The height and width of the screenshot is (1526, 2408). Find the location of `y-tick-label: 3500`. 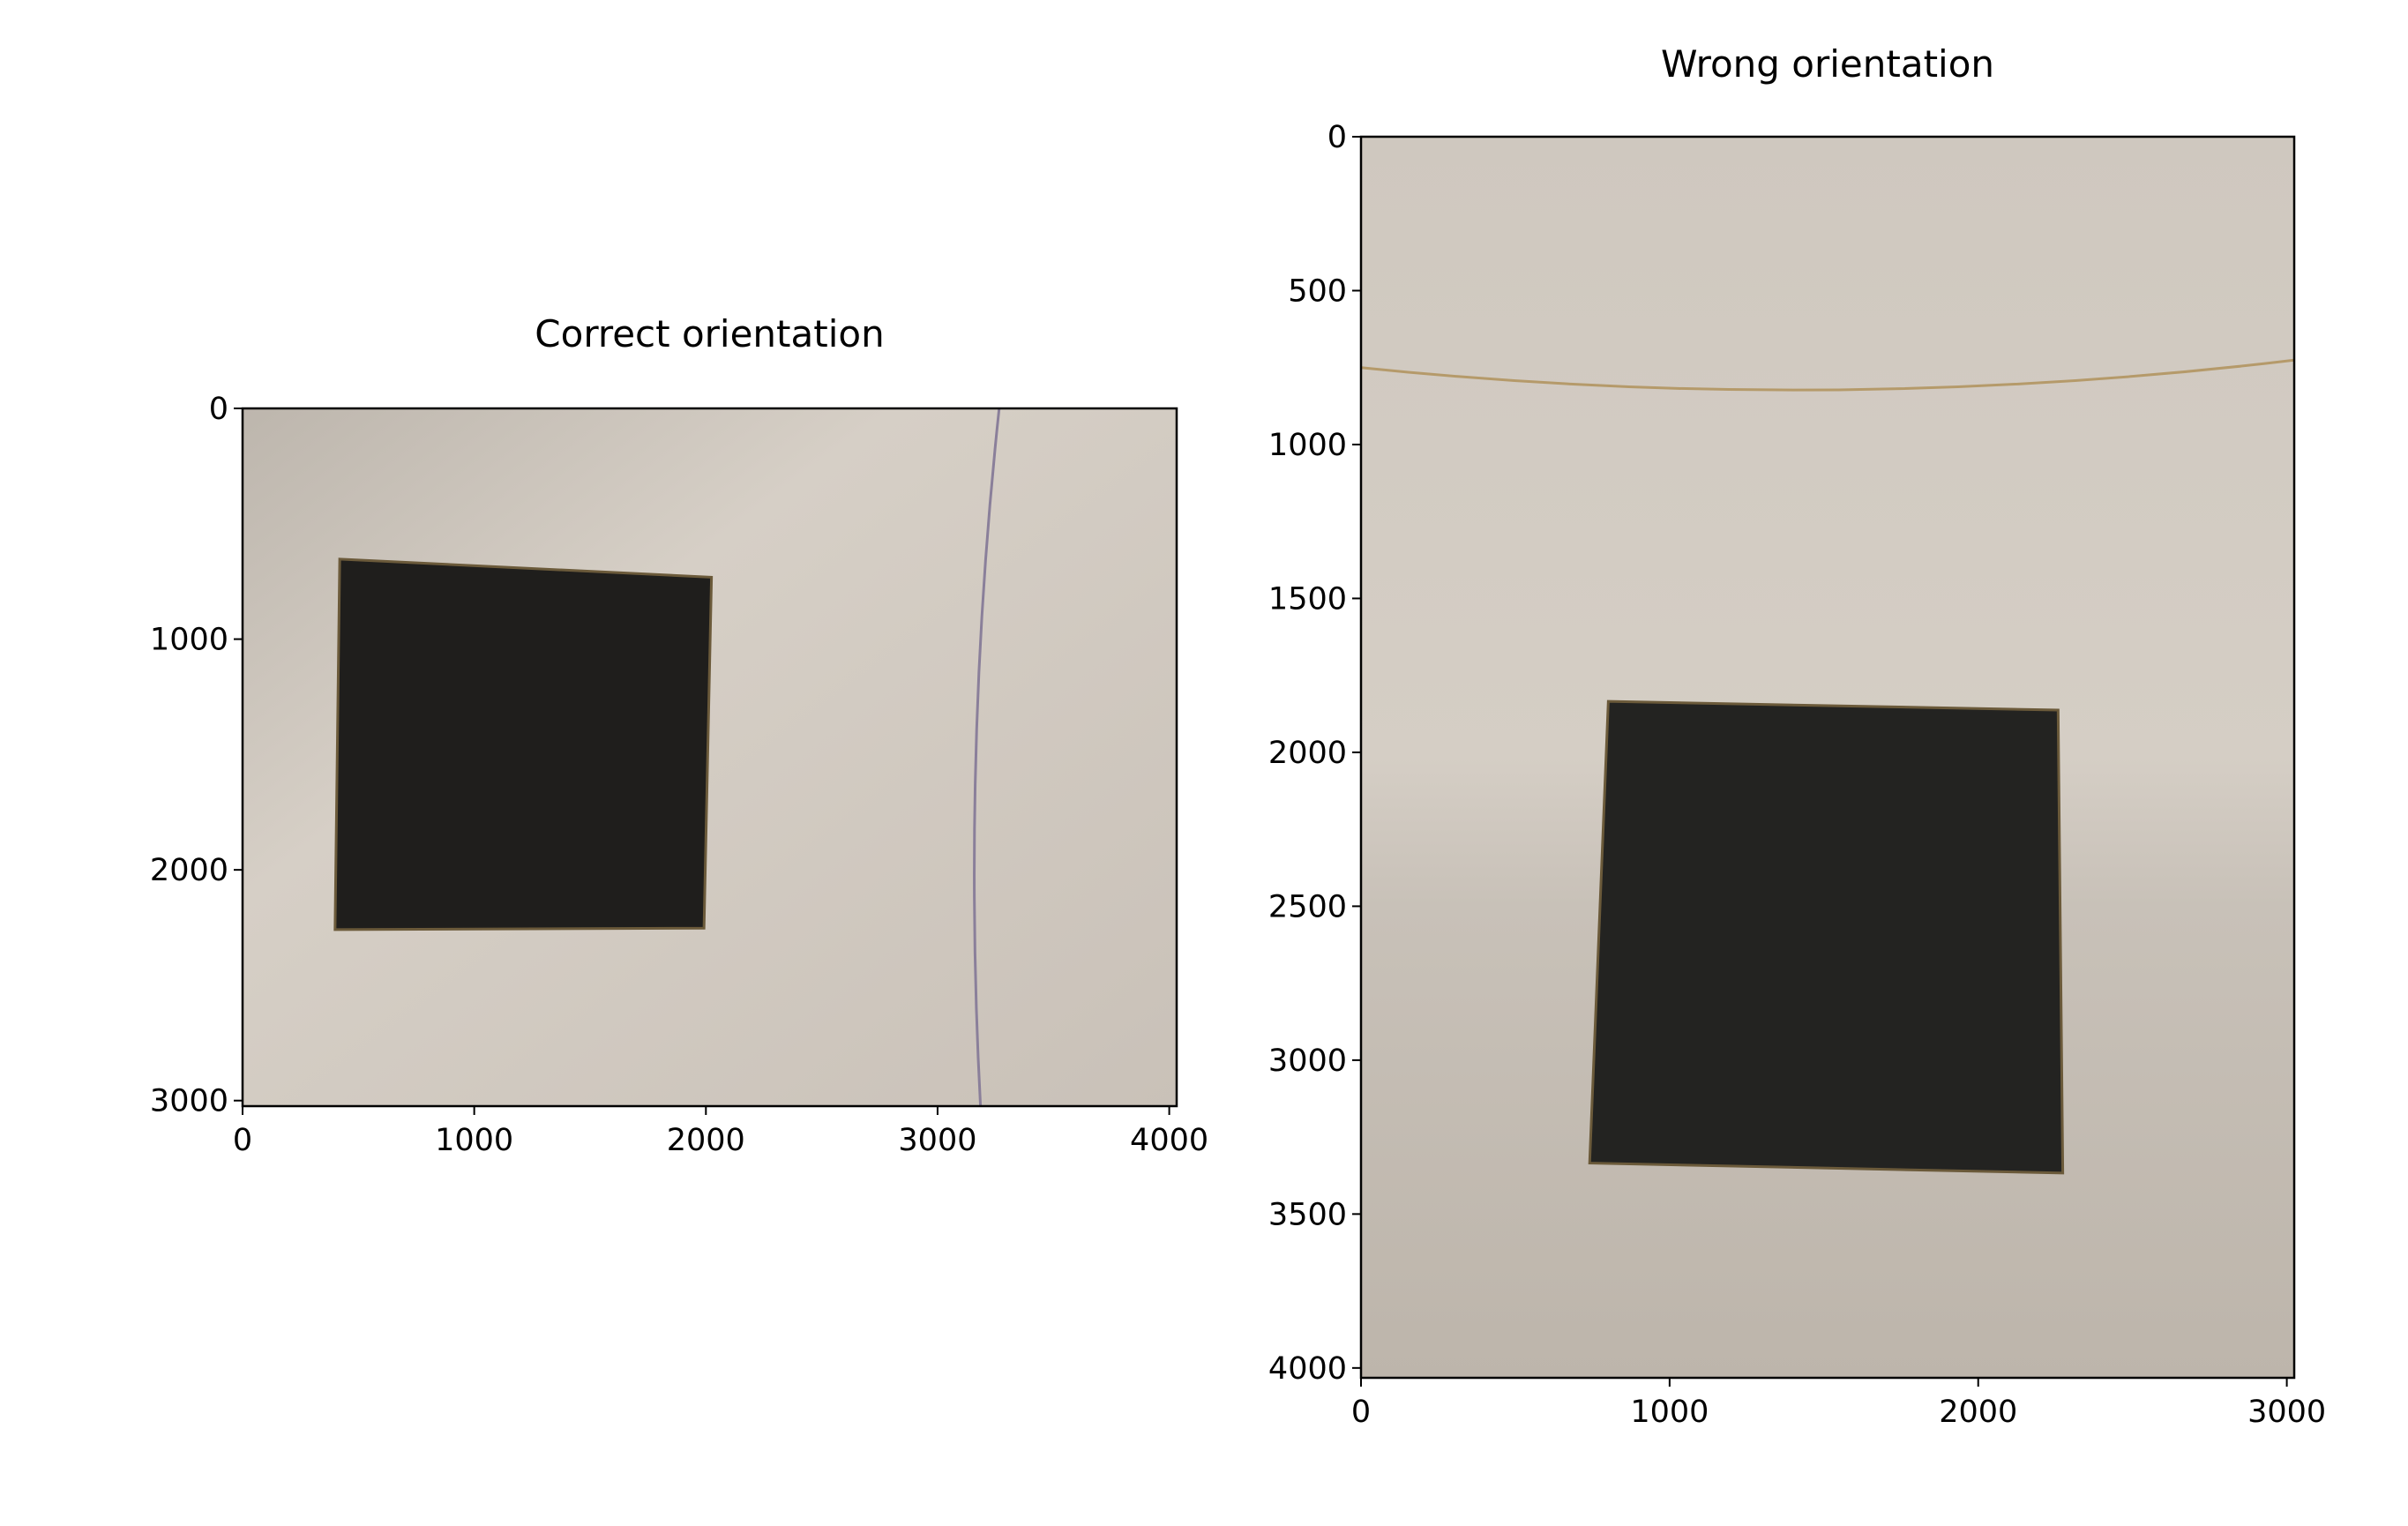

y-tick-label: 3500 is located at coordinates (1307, 1214).